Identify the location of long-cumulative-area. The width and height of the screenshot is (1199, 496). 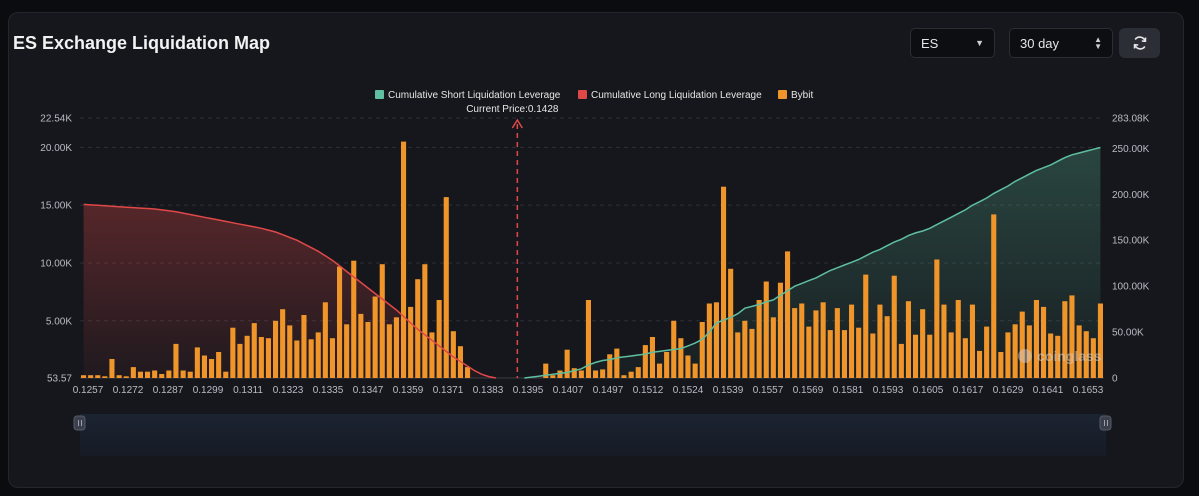
(289, 291).